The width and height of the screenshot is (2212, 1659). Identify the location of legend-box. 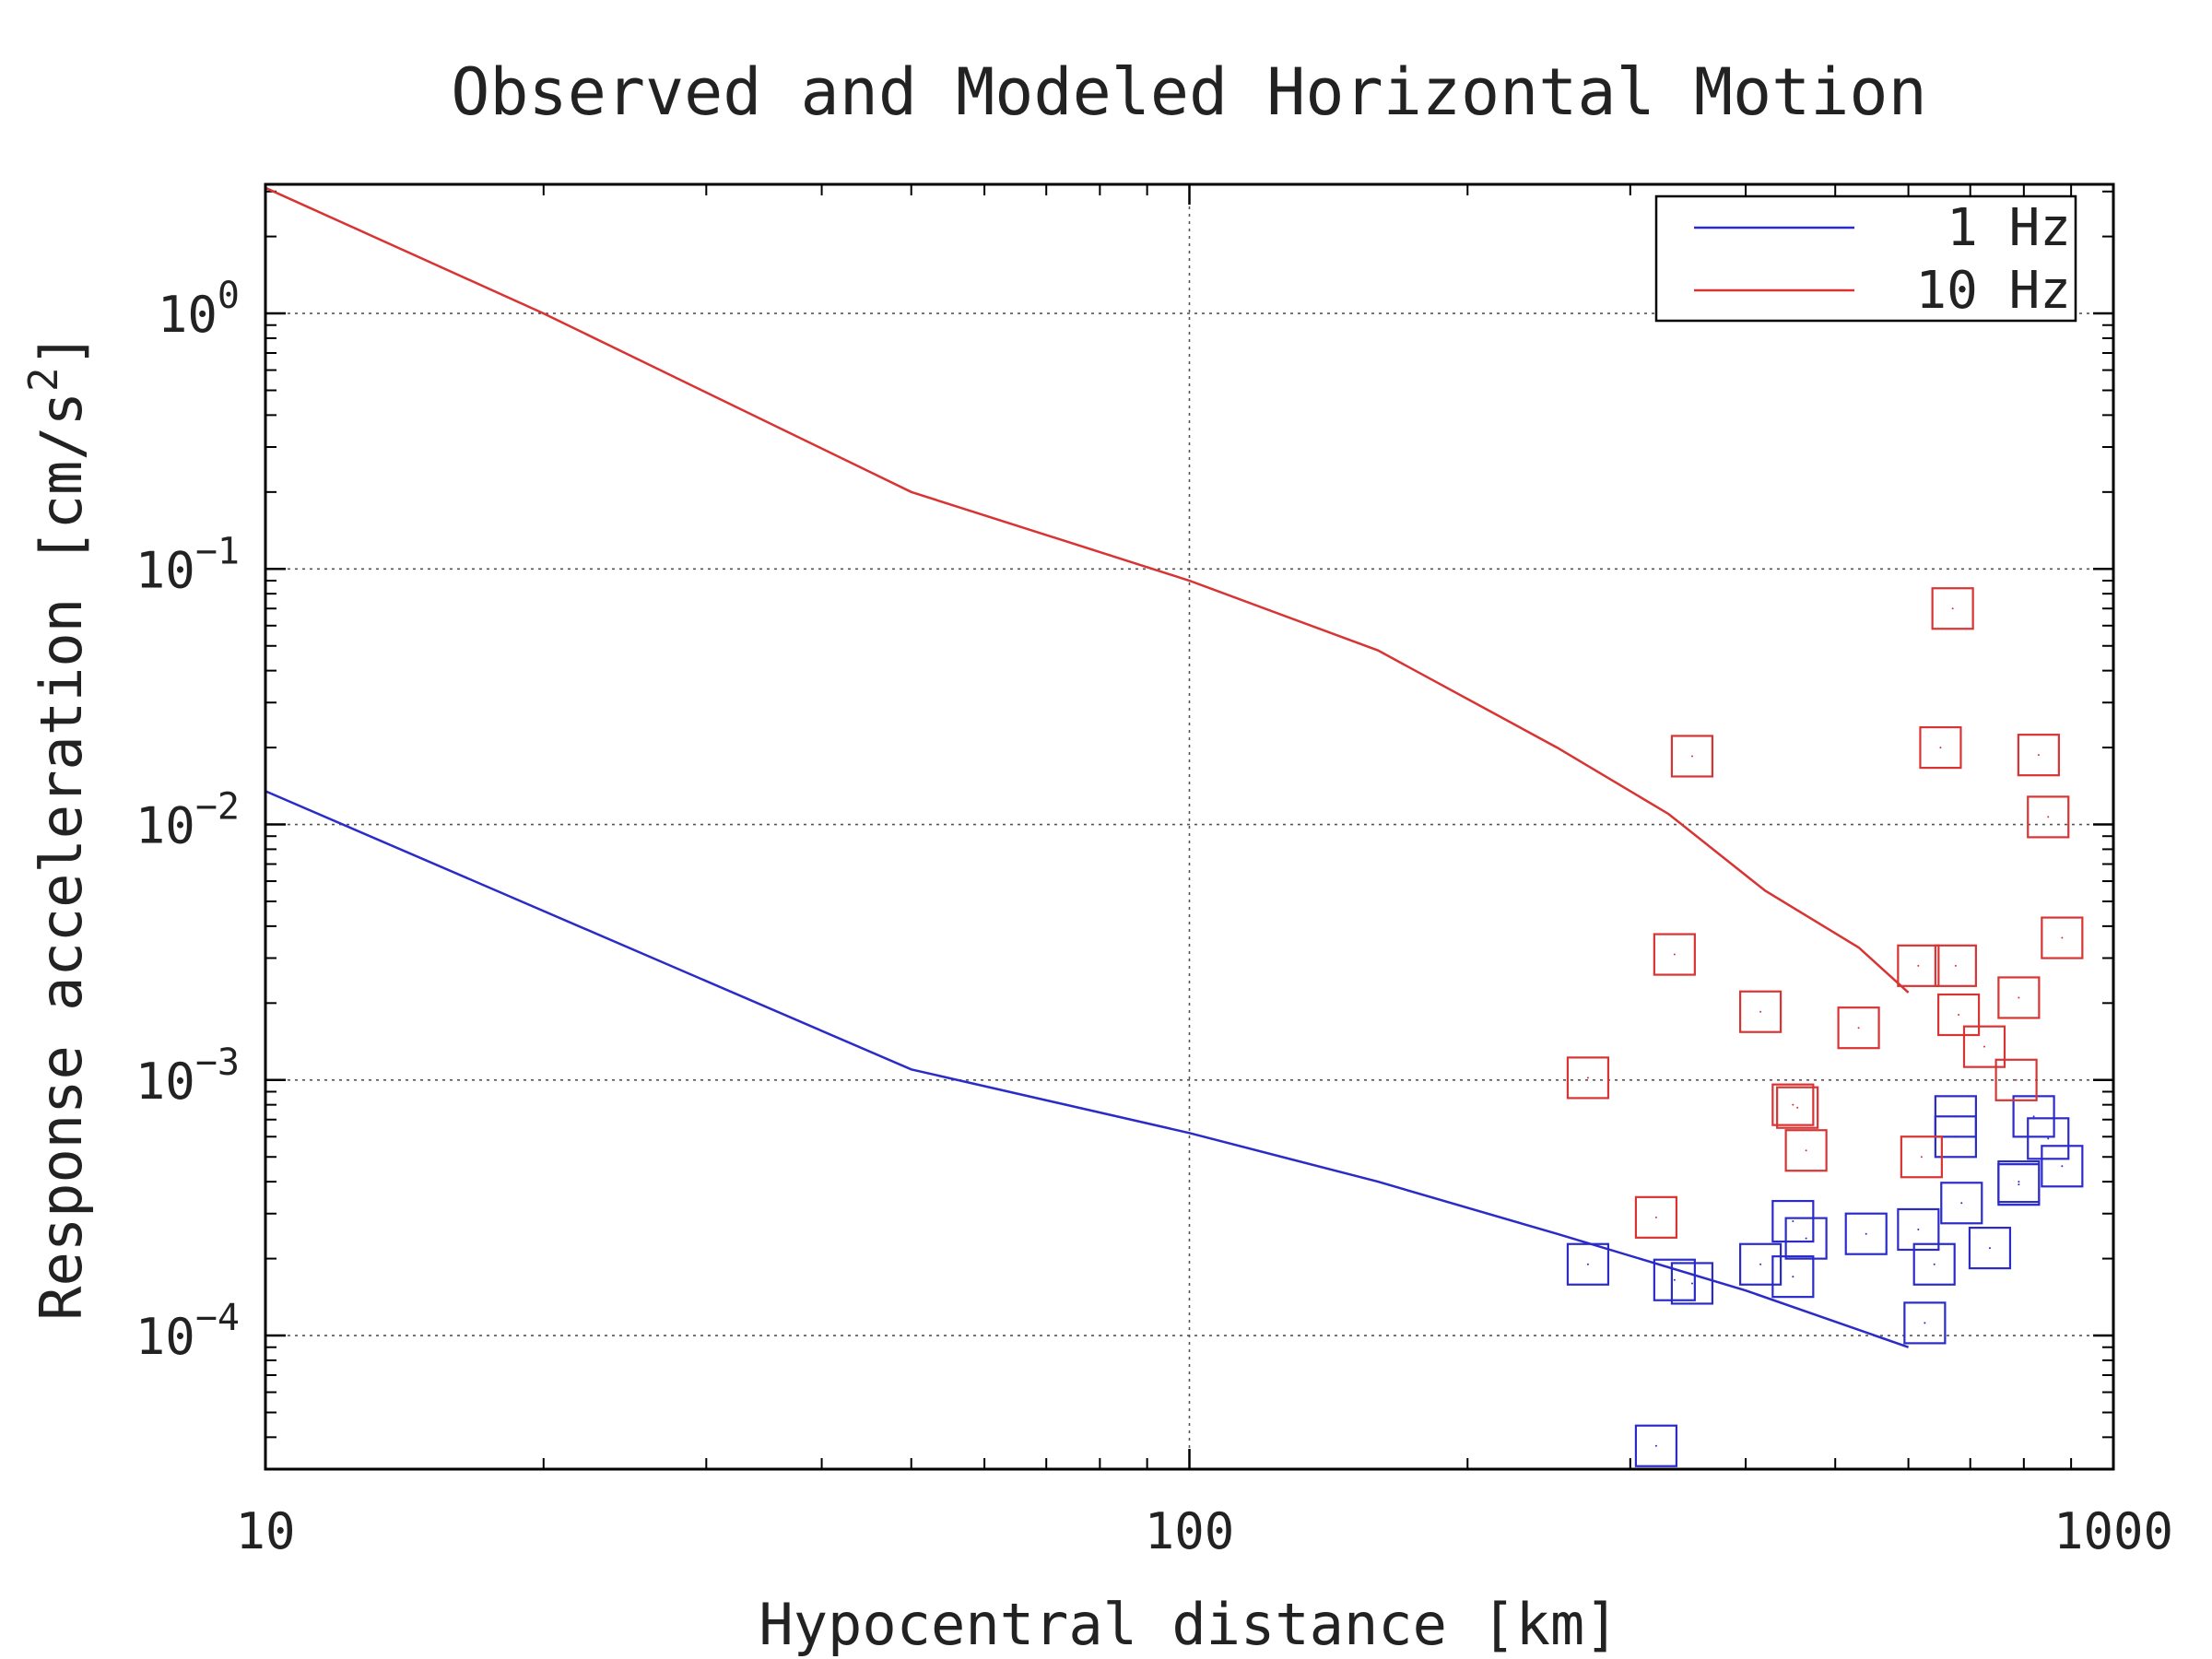
(1865, 258).